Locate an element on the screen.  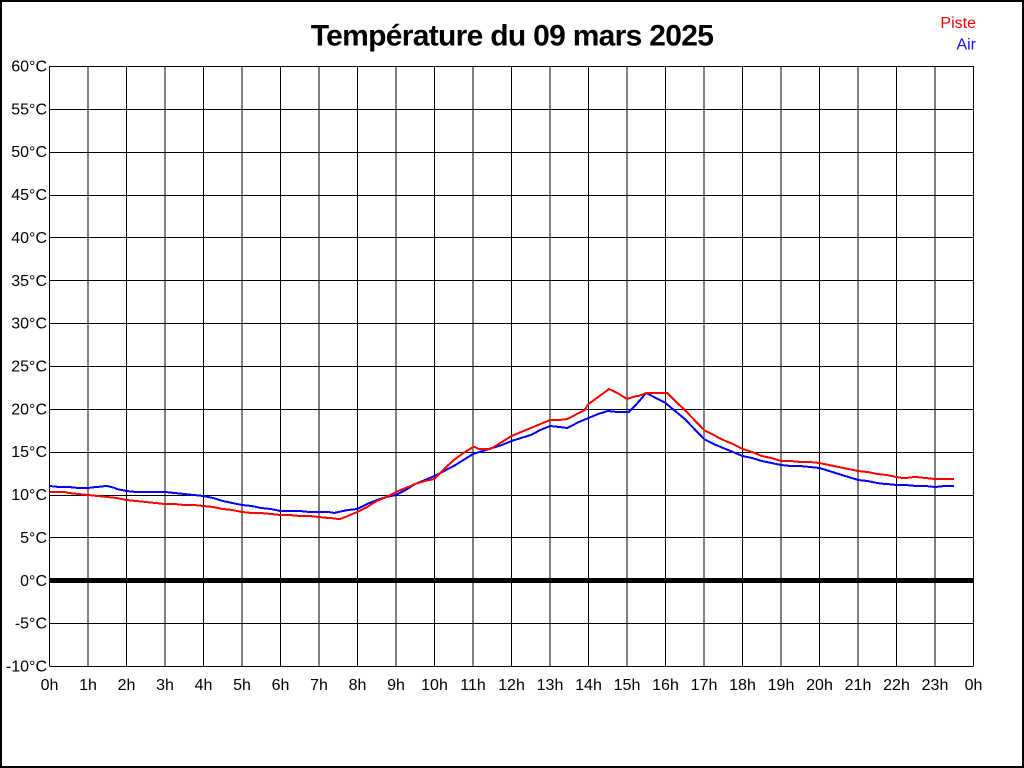
svg-text: 60°C is located at coordinates (29, 67).